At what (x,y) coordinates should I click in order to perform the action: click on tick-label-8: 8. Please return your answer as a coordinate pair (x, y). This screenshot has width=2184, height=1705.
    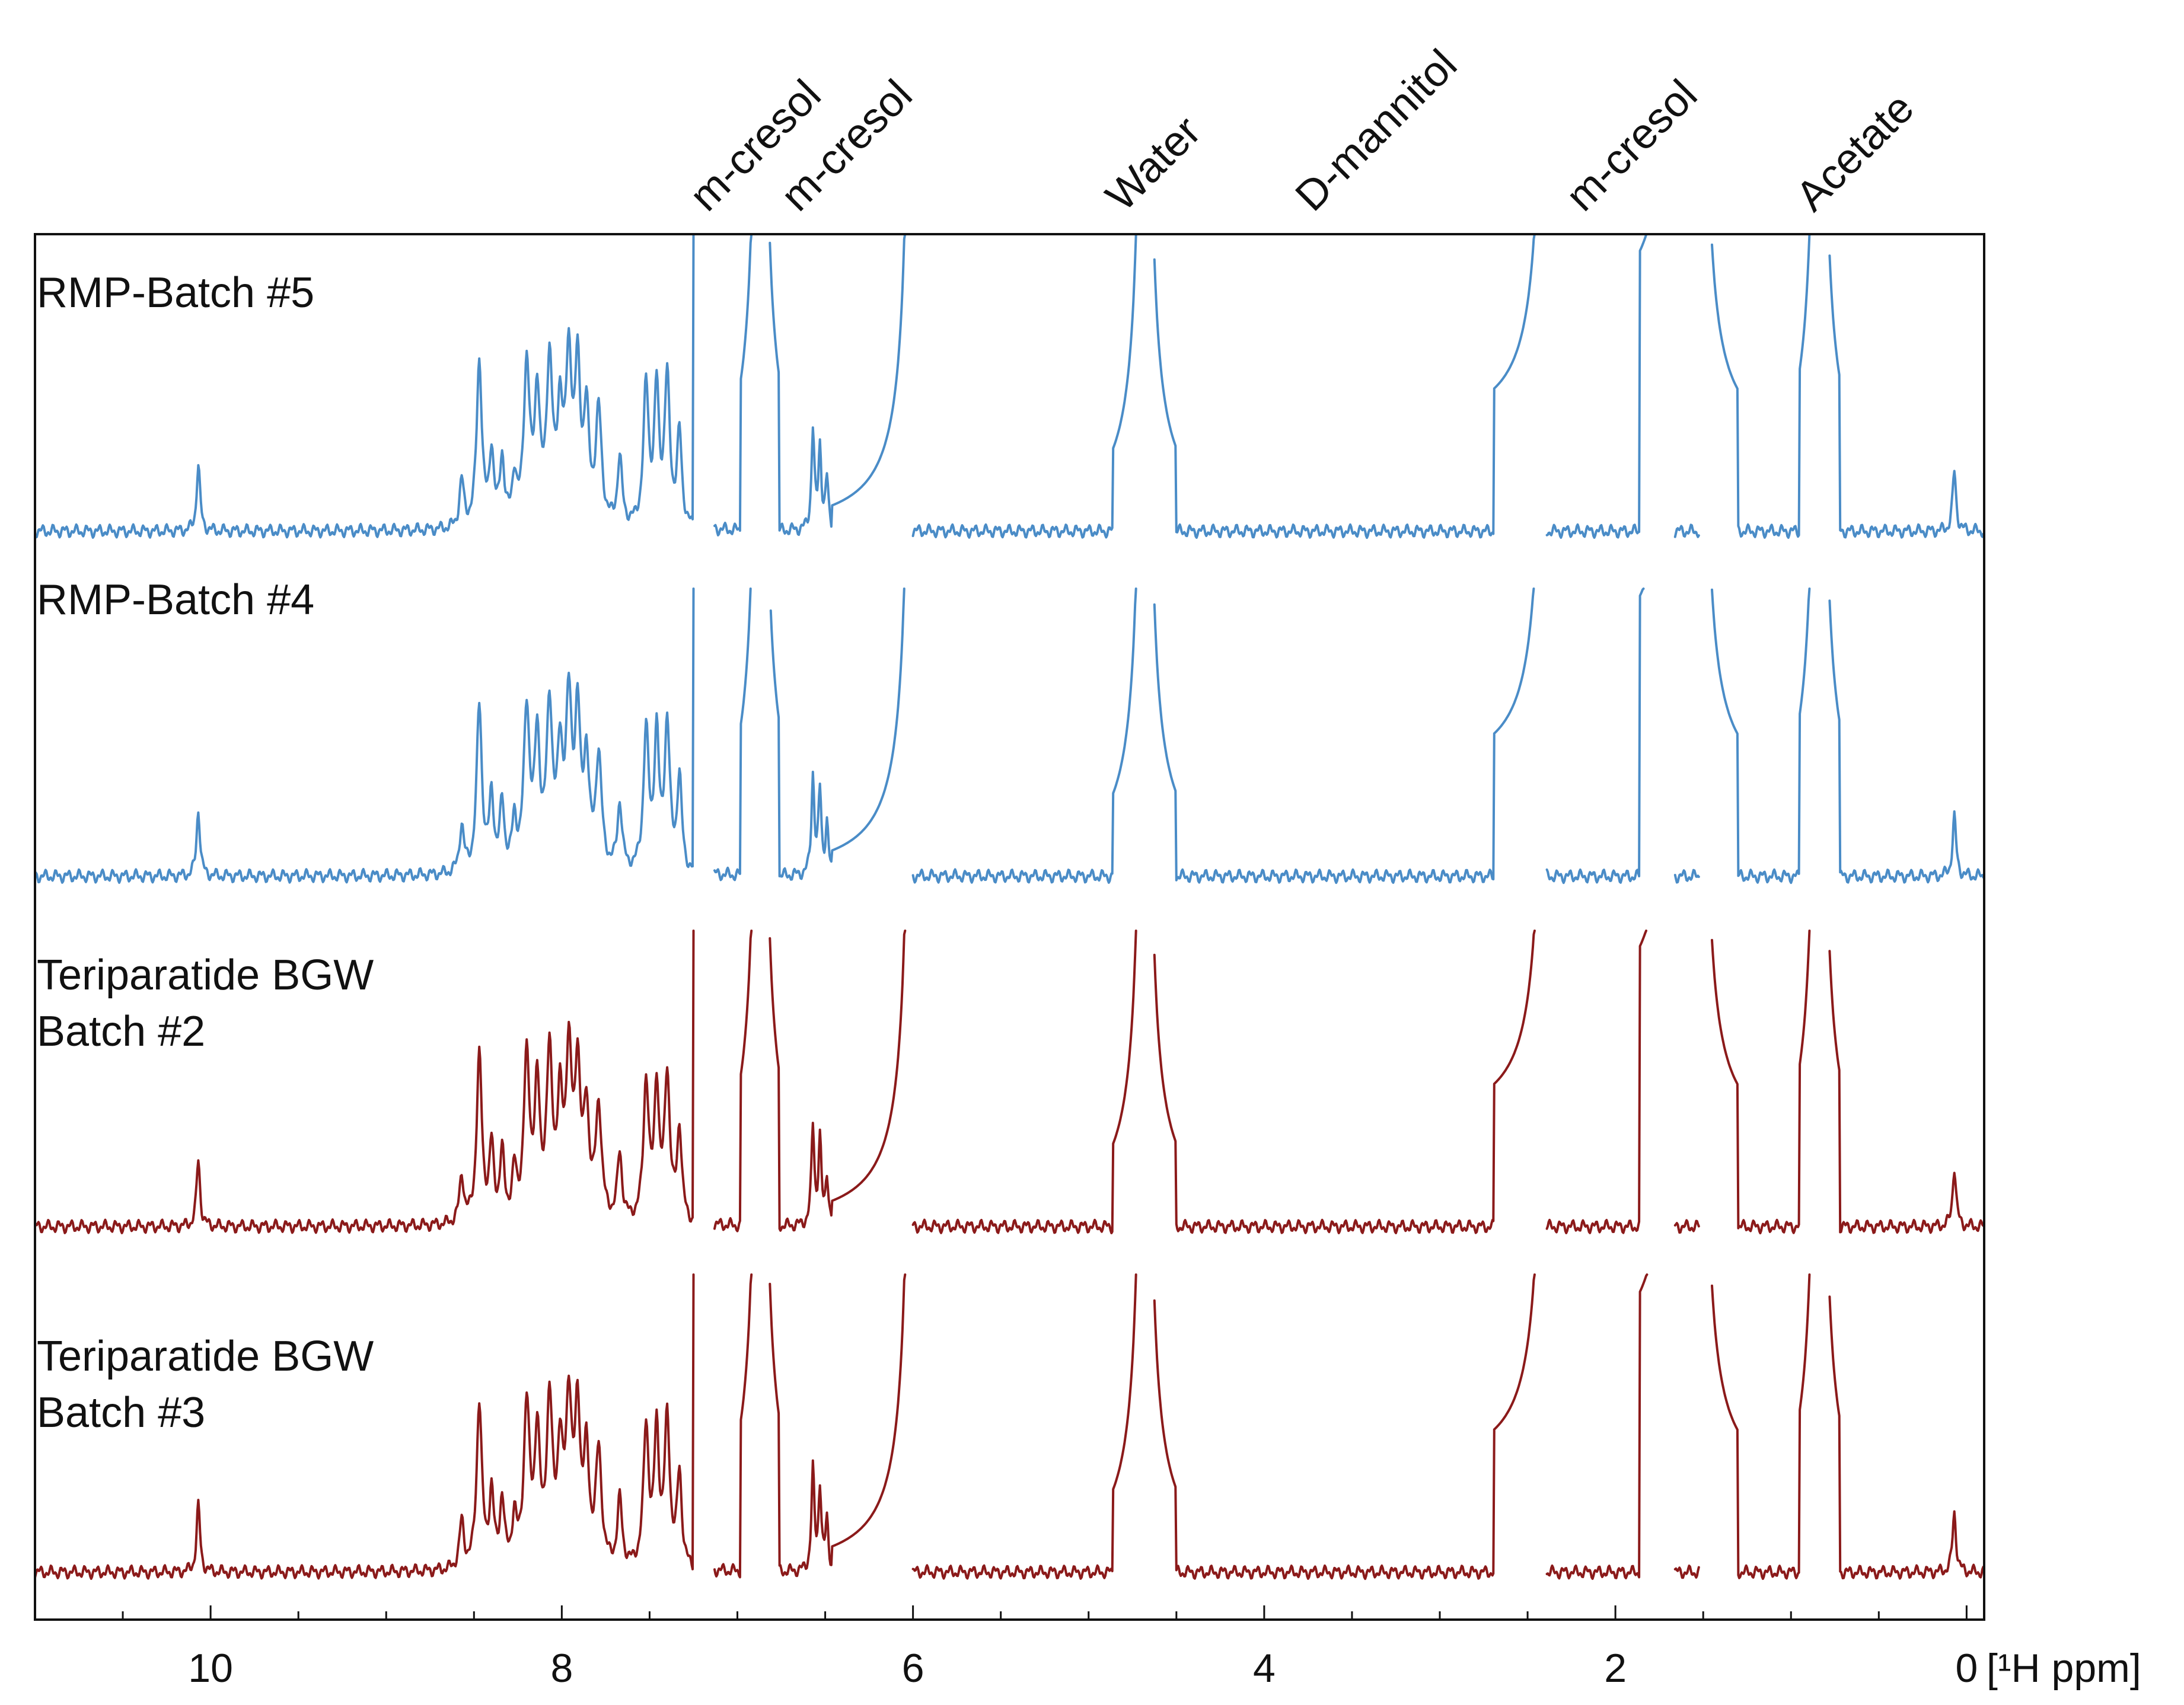
    Looking at the image, I should click on (561, 1668).